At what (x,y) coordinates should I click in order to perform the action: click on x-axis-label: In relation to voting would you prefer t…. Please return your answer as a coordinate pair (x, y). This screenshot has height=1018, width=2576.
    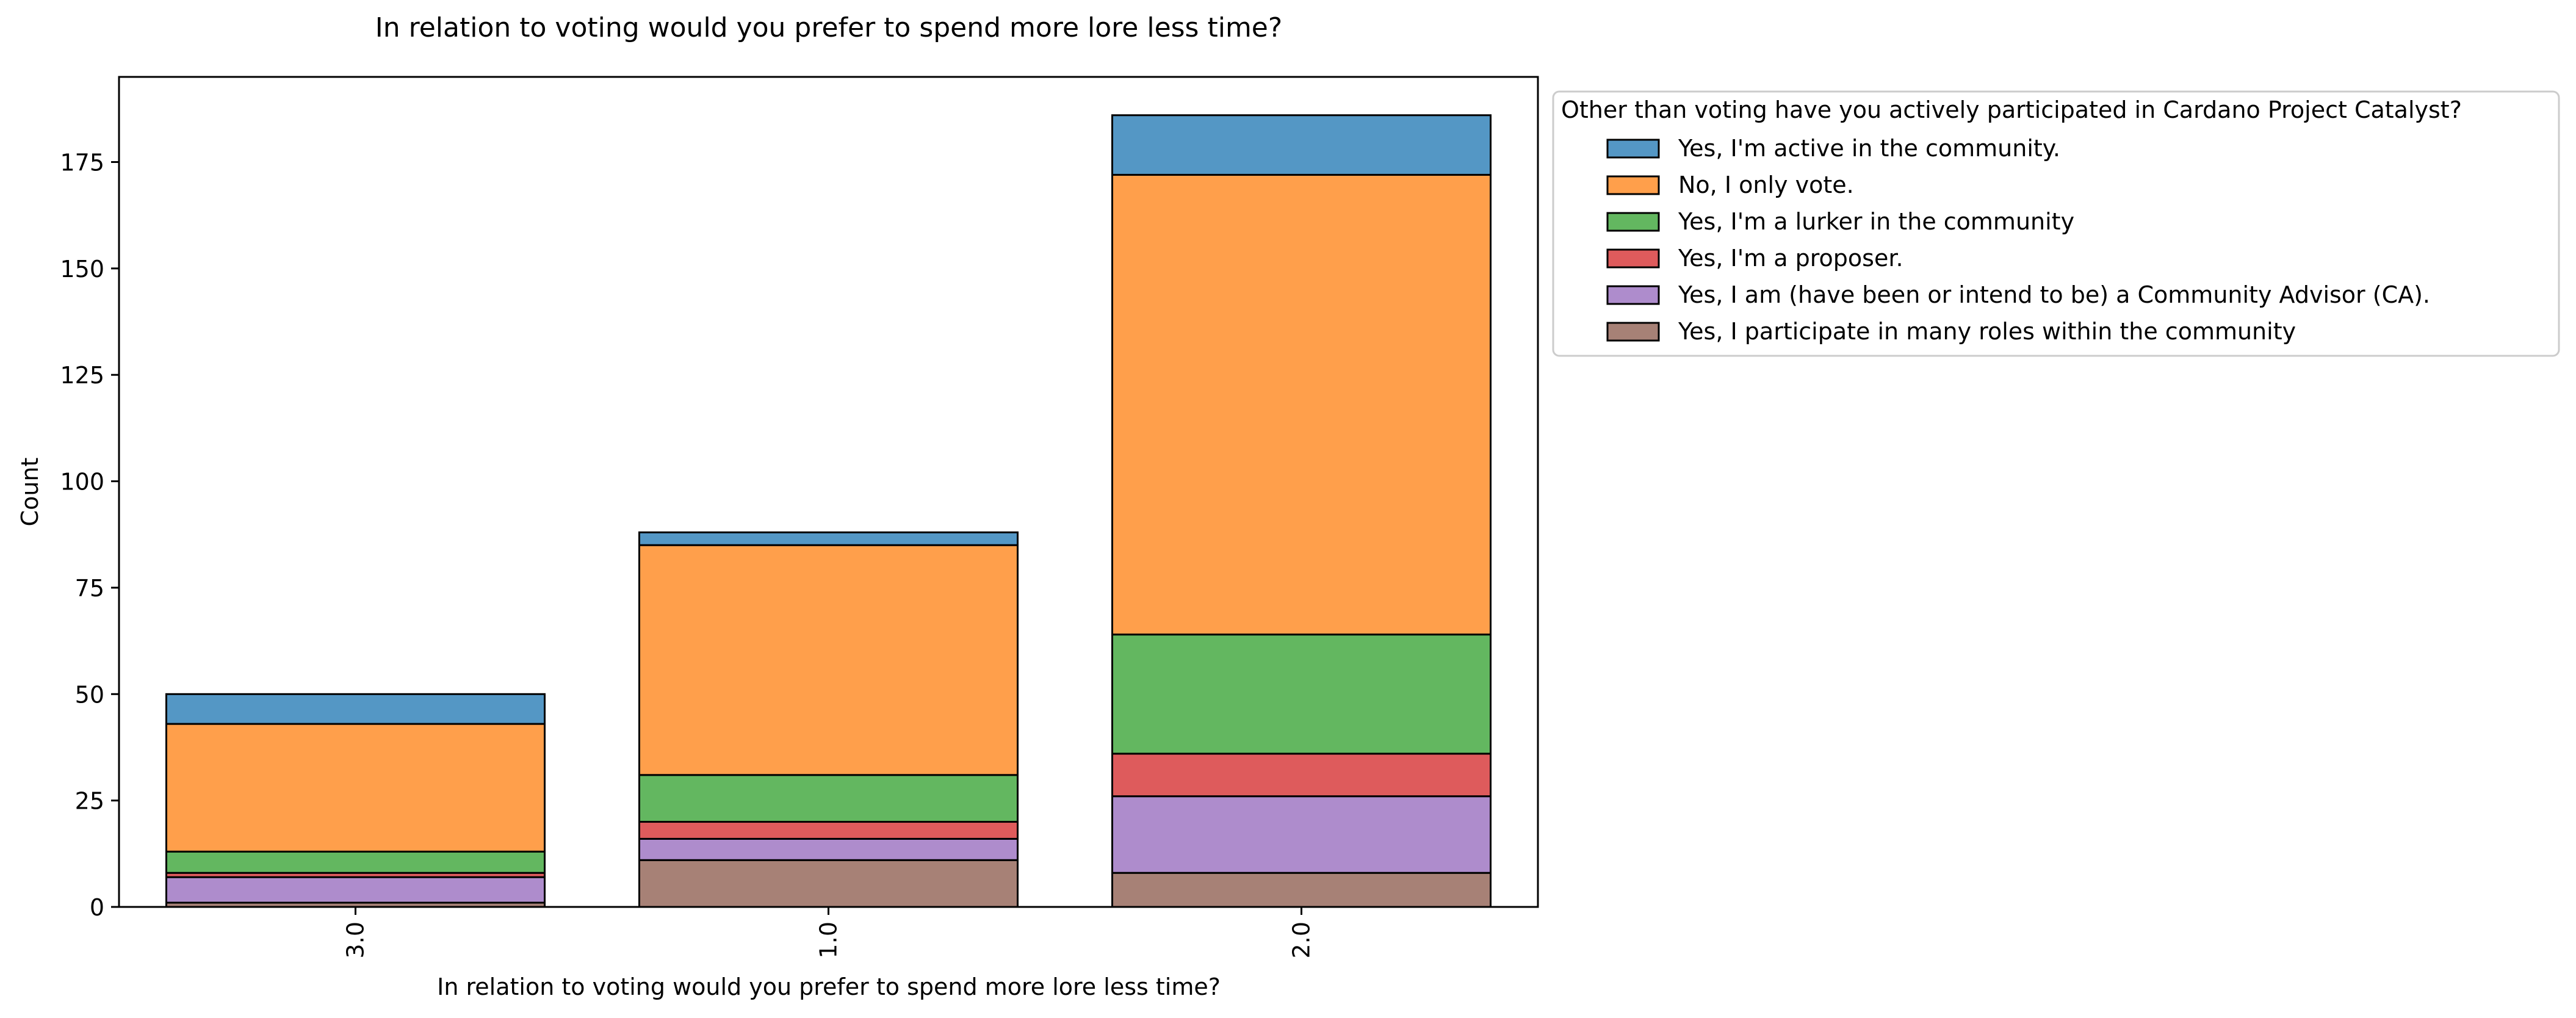
    Looking at the image, I should click on (829, 986).